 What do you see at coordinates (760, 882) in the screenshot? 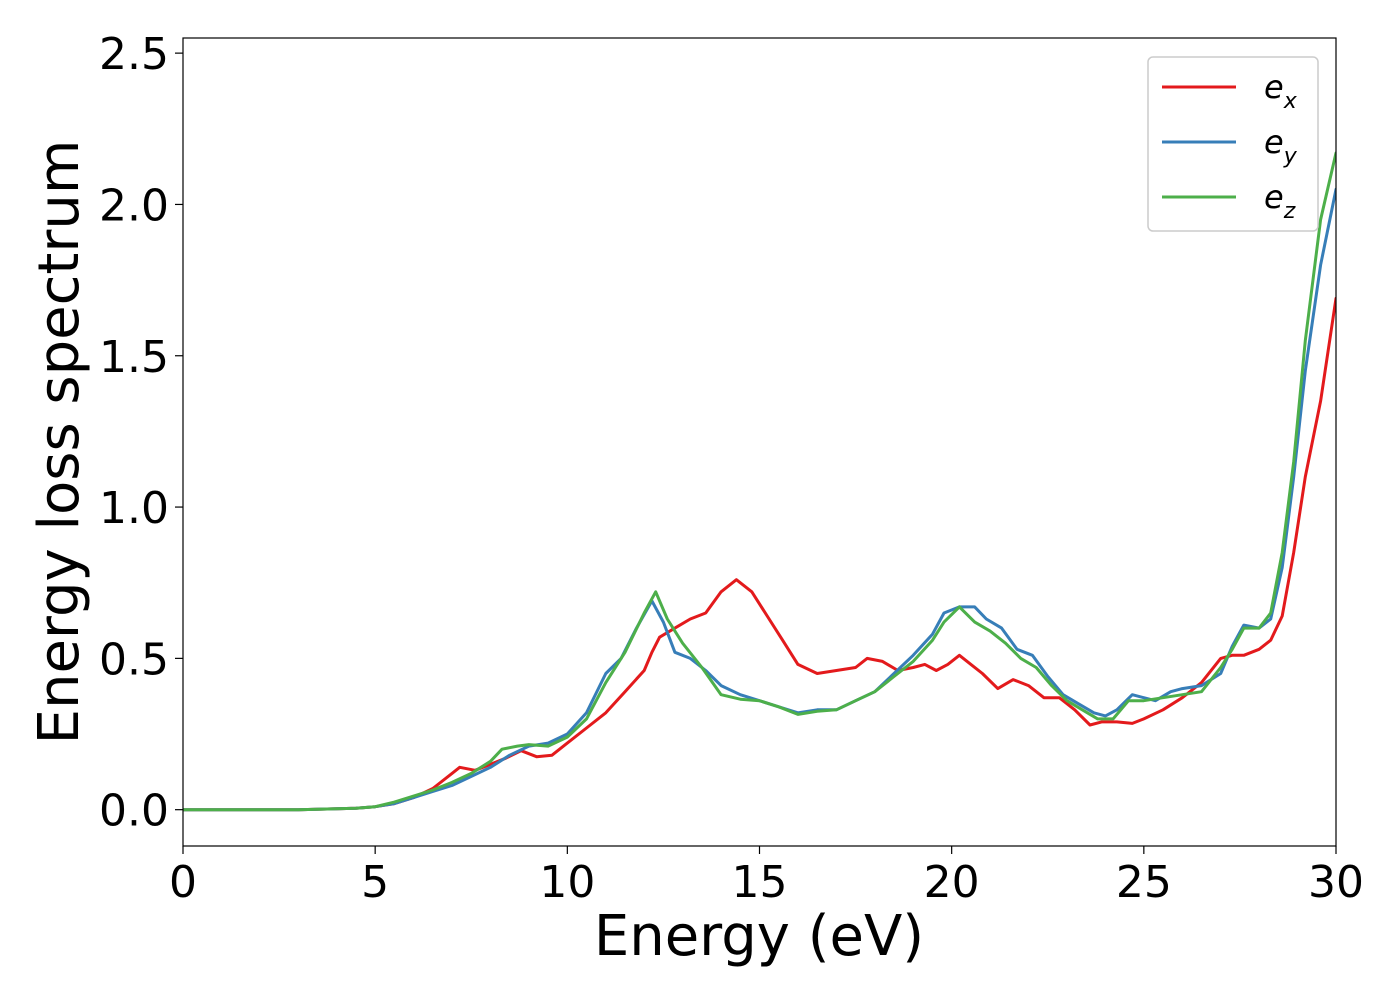
I see `x-tick-label: 15` at bounding box center [760, 882].